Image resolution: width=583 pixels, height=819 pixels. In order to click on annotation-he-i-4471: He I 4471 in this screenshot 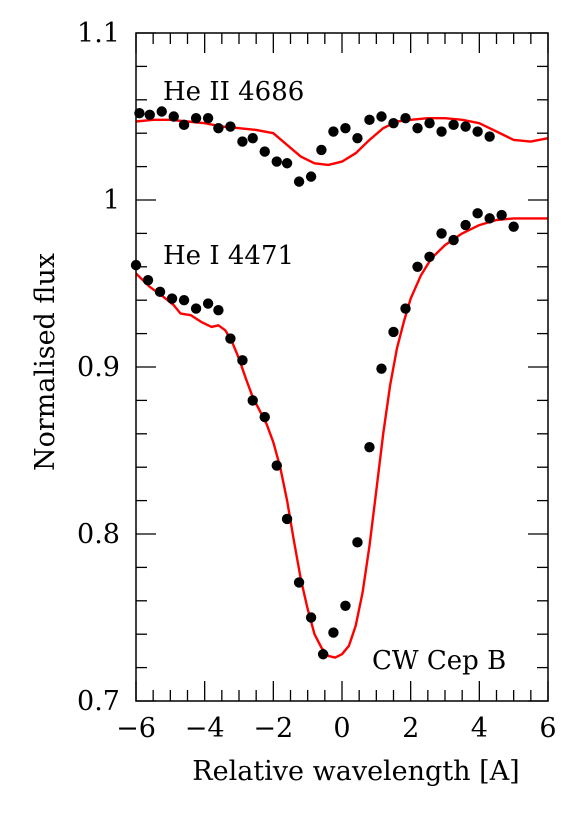, I will do `click(228, 256)`.